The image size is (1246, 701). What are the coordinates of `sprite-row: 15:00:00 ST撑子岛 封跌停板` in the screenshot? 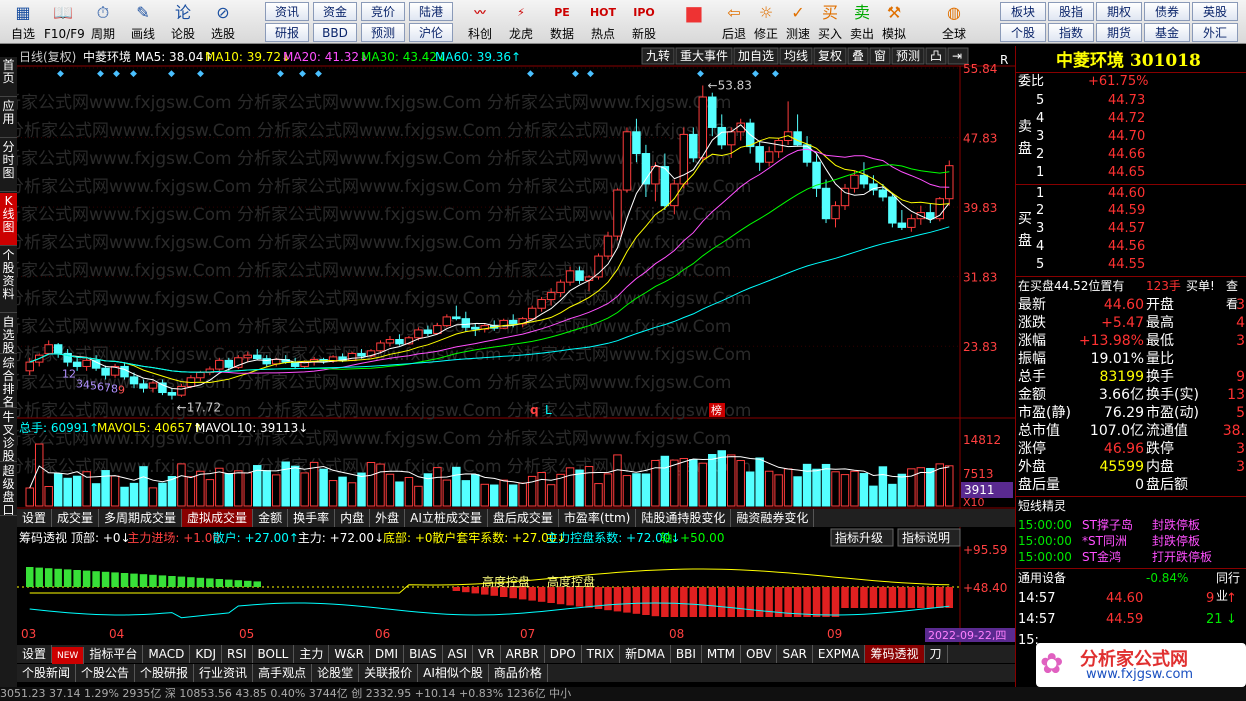 It's located at (1131, 525).